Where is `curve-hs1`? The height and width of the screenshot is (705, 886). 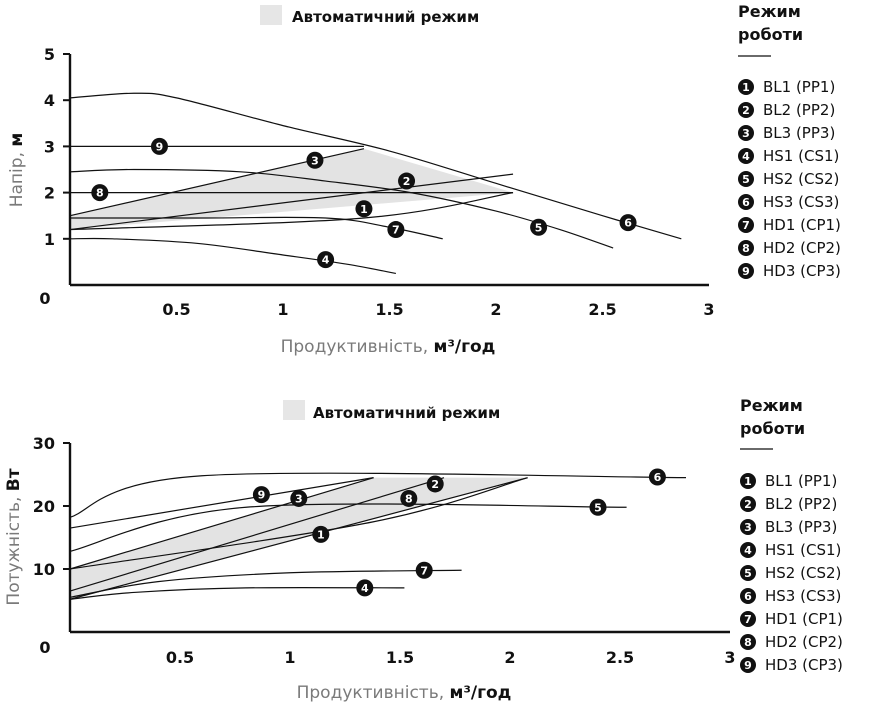
curve-hs1 is located at coordinates (233, 256).